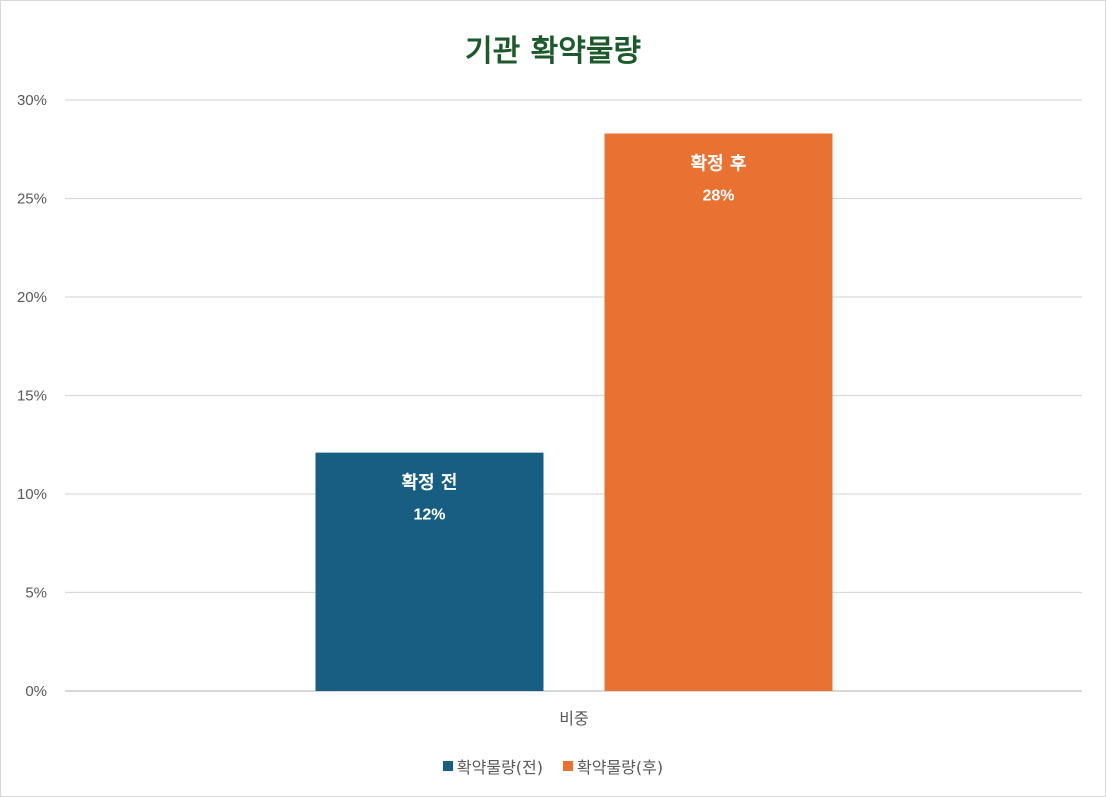 This screenshot has height=797, width=1106. What do you see at coordinates (553, 51) in the screenshot?
I see `chart-title: 기관 확약물량` at bounding box center [553, 51].